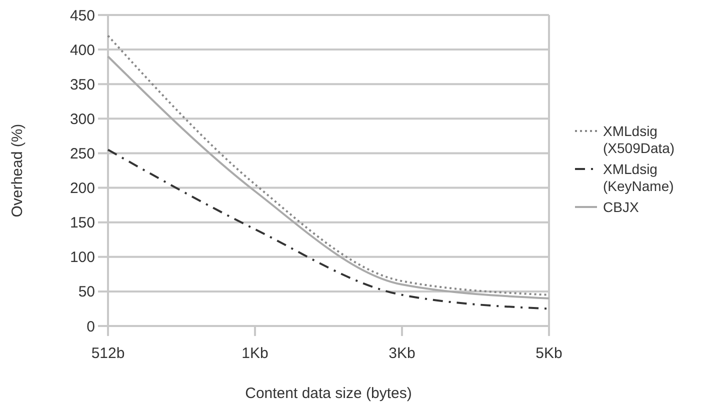 The height and width of the screenshot is (416, 727). What do you see at coordinates (255, 353) in the screenshot?
I see `x-tick-label: 1Kb` at bounding box center [255, 353].